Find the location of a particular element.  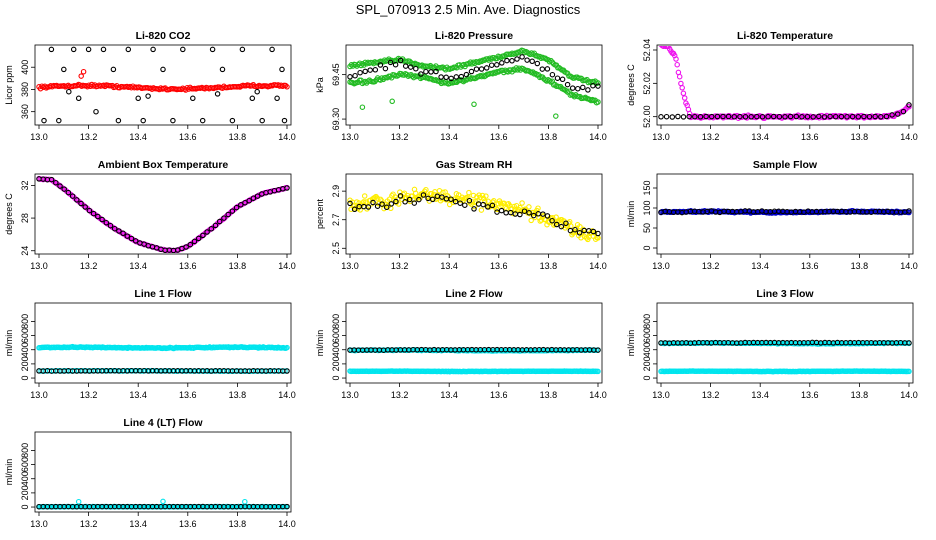

y-tick-label: 52.00 is located at coordinates (647, 116).